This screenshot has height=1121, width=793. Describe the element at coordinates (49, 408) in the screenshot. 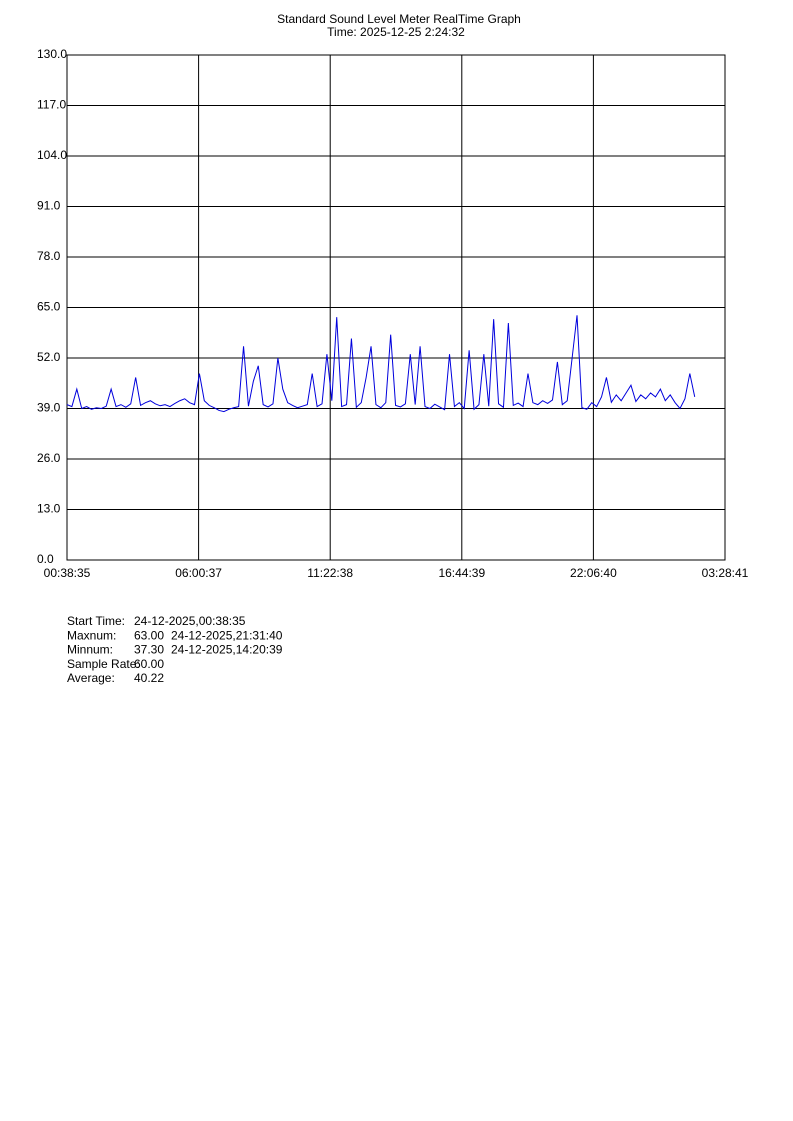

I see `y-tick-label: 39.0` at that location.